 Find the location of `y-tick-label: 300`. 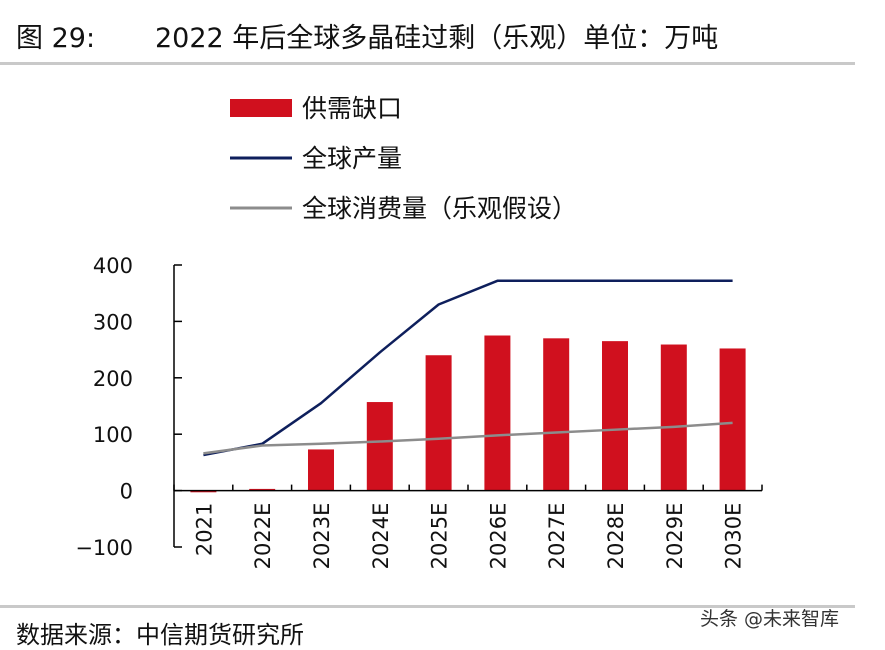

y-tick-label: 300 is located at coordinates (113, 322).